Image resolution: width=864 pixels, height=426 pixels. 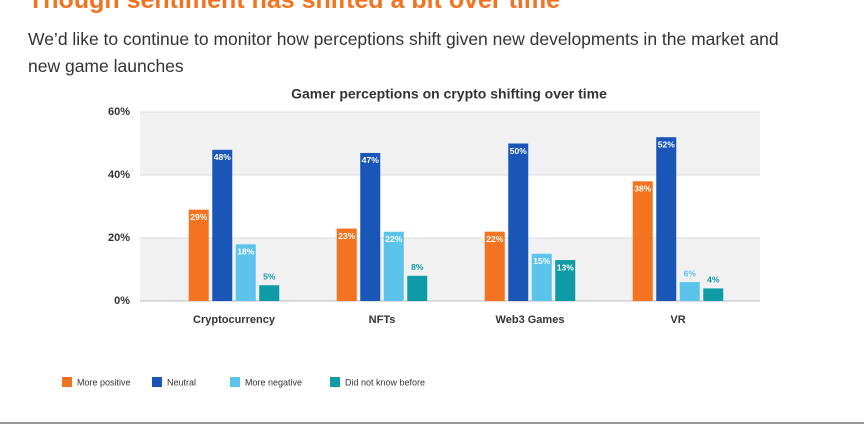 I want to click on value-label: 23%, so click(x=346, y=236).